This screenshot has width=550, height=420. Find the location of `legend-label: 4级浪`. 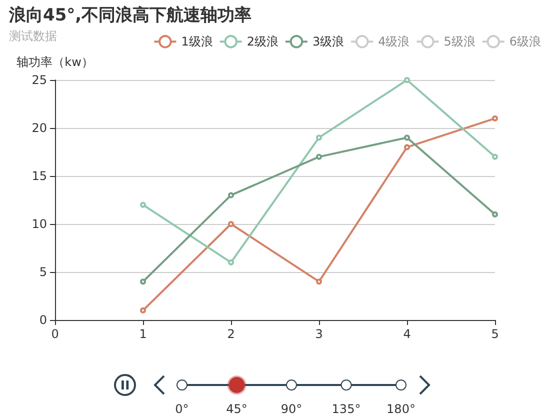

legend-label: 4级浪 is located at coordinates (394, 41).